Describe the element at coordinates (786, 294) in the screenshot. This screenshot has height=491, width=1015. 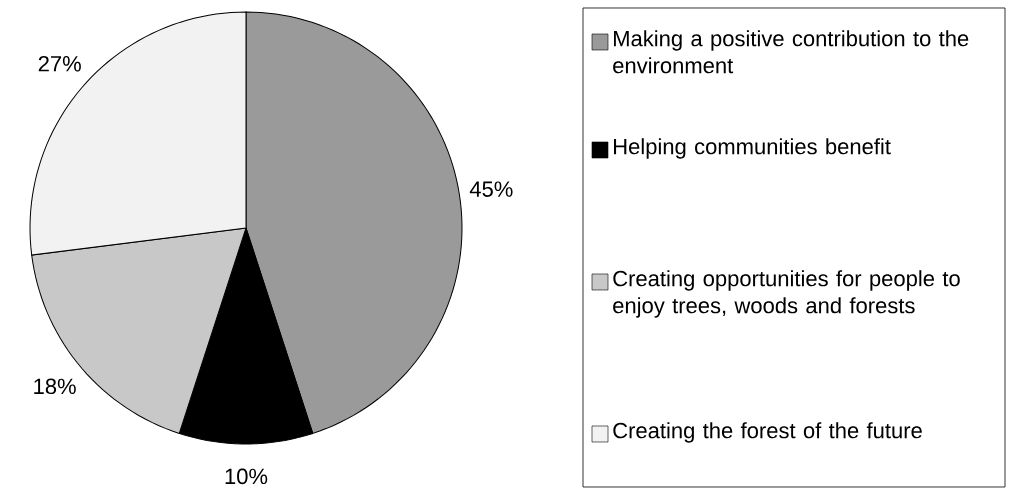
I see `legend-label: Creating opportunities for people to enjoy trees, woods and forests` at that location.